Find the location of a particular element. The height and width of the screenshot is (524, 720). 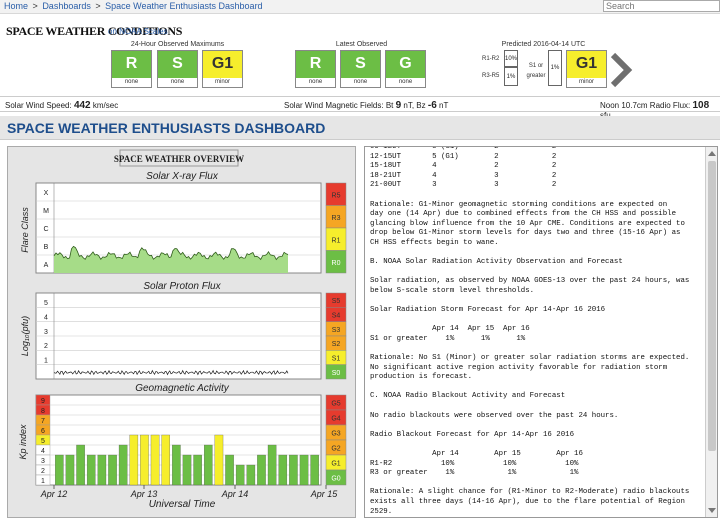

predicted-g-scale: G1 minor is located at coordinates (586, 69).